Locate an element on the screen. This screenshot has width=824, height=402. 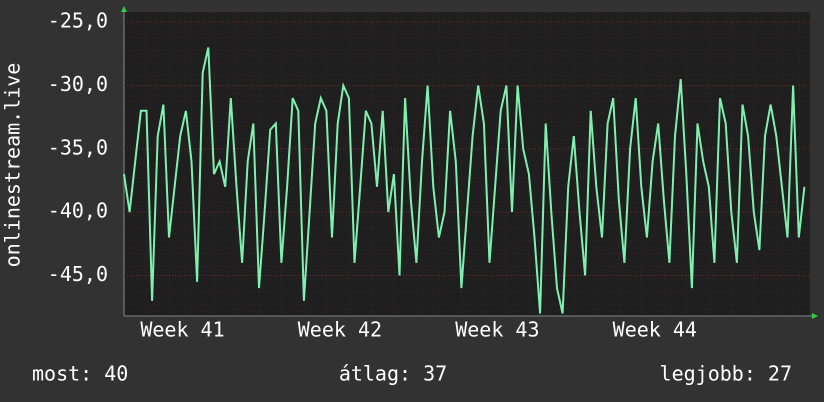
y-arrow is located at coordinates (124, 9).